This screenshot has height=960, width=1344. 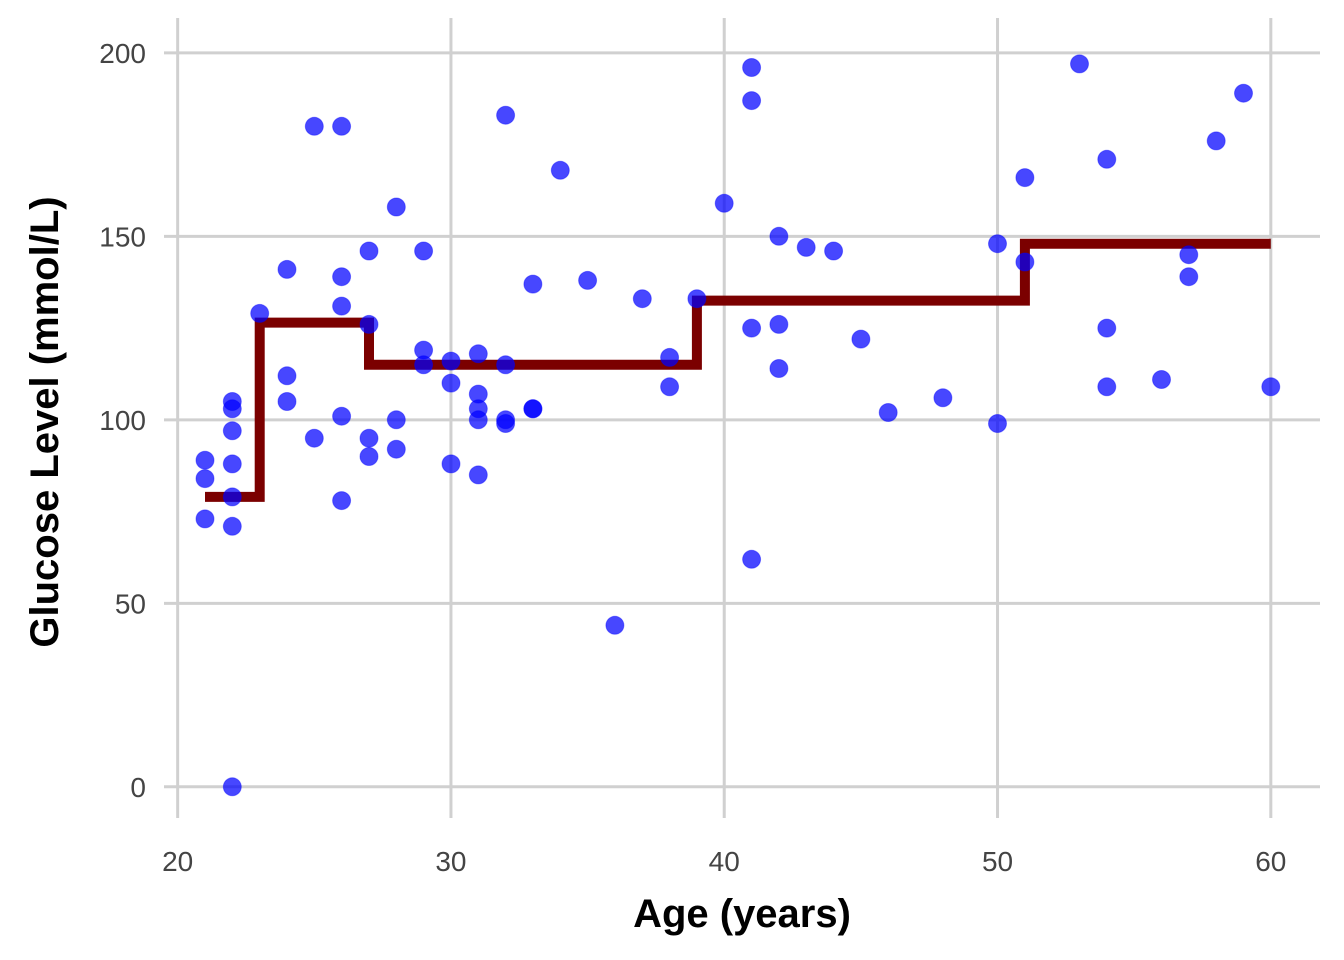 What do you see at coordinates (742, 914) in the screenshot?
I see `x-axis-title: Age (years)` at bounding box center [742, 914].